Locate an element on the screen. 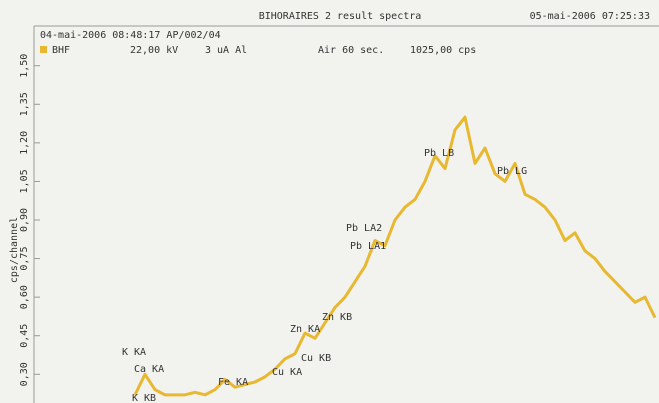 The width and height of the screenshot is (659, 403). peak-label: Pb LB is located at coordinates (439, 153).